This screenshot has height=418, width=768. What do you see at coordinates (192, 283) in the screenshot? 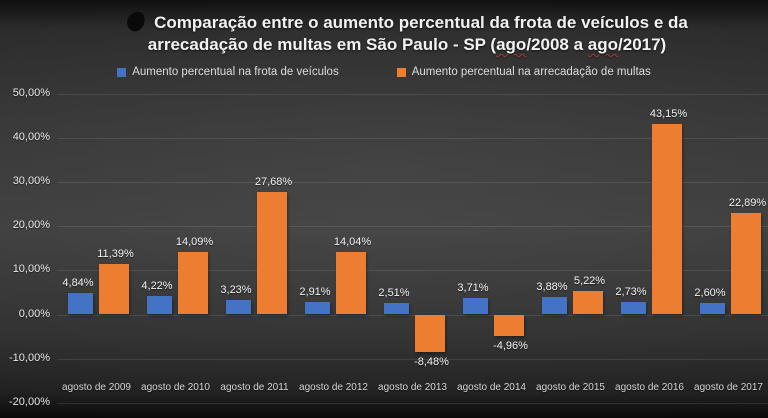
I see `bar-multas-agosto-de-2010` at bounding box center [192, 283].